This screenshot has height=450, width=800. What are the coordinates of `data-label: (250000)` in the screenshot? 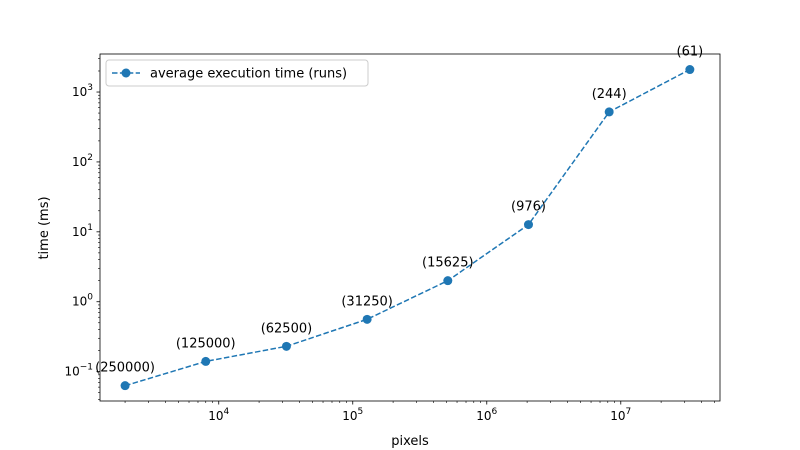 It's located at (125, 368).